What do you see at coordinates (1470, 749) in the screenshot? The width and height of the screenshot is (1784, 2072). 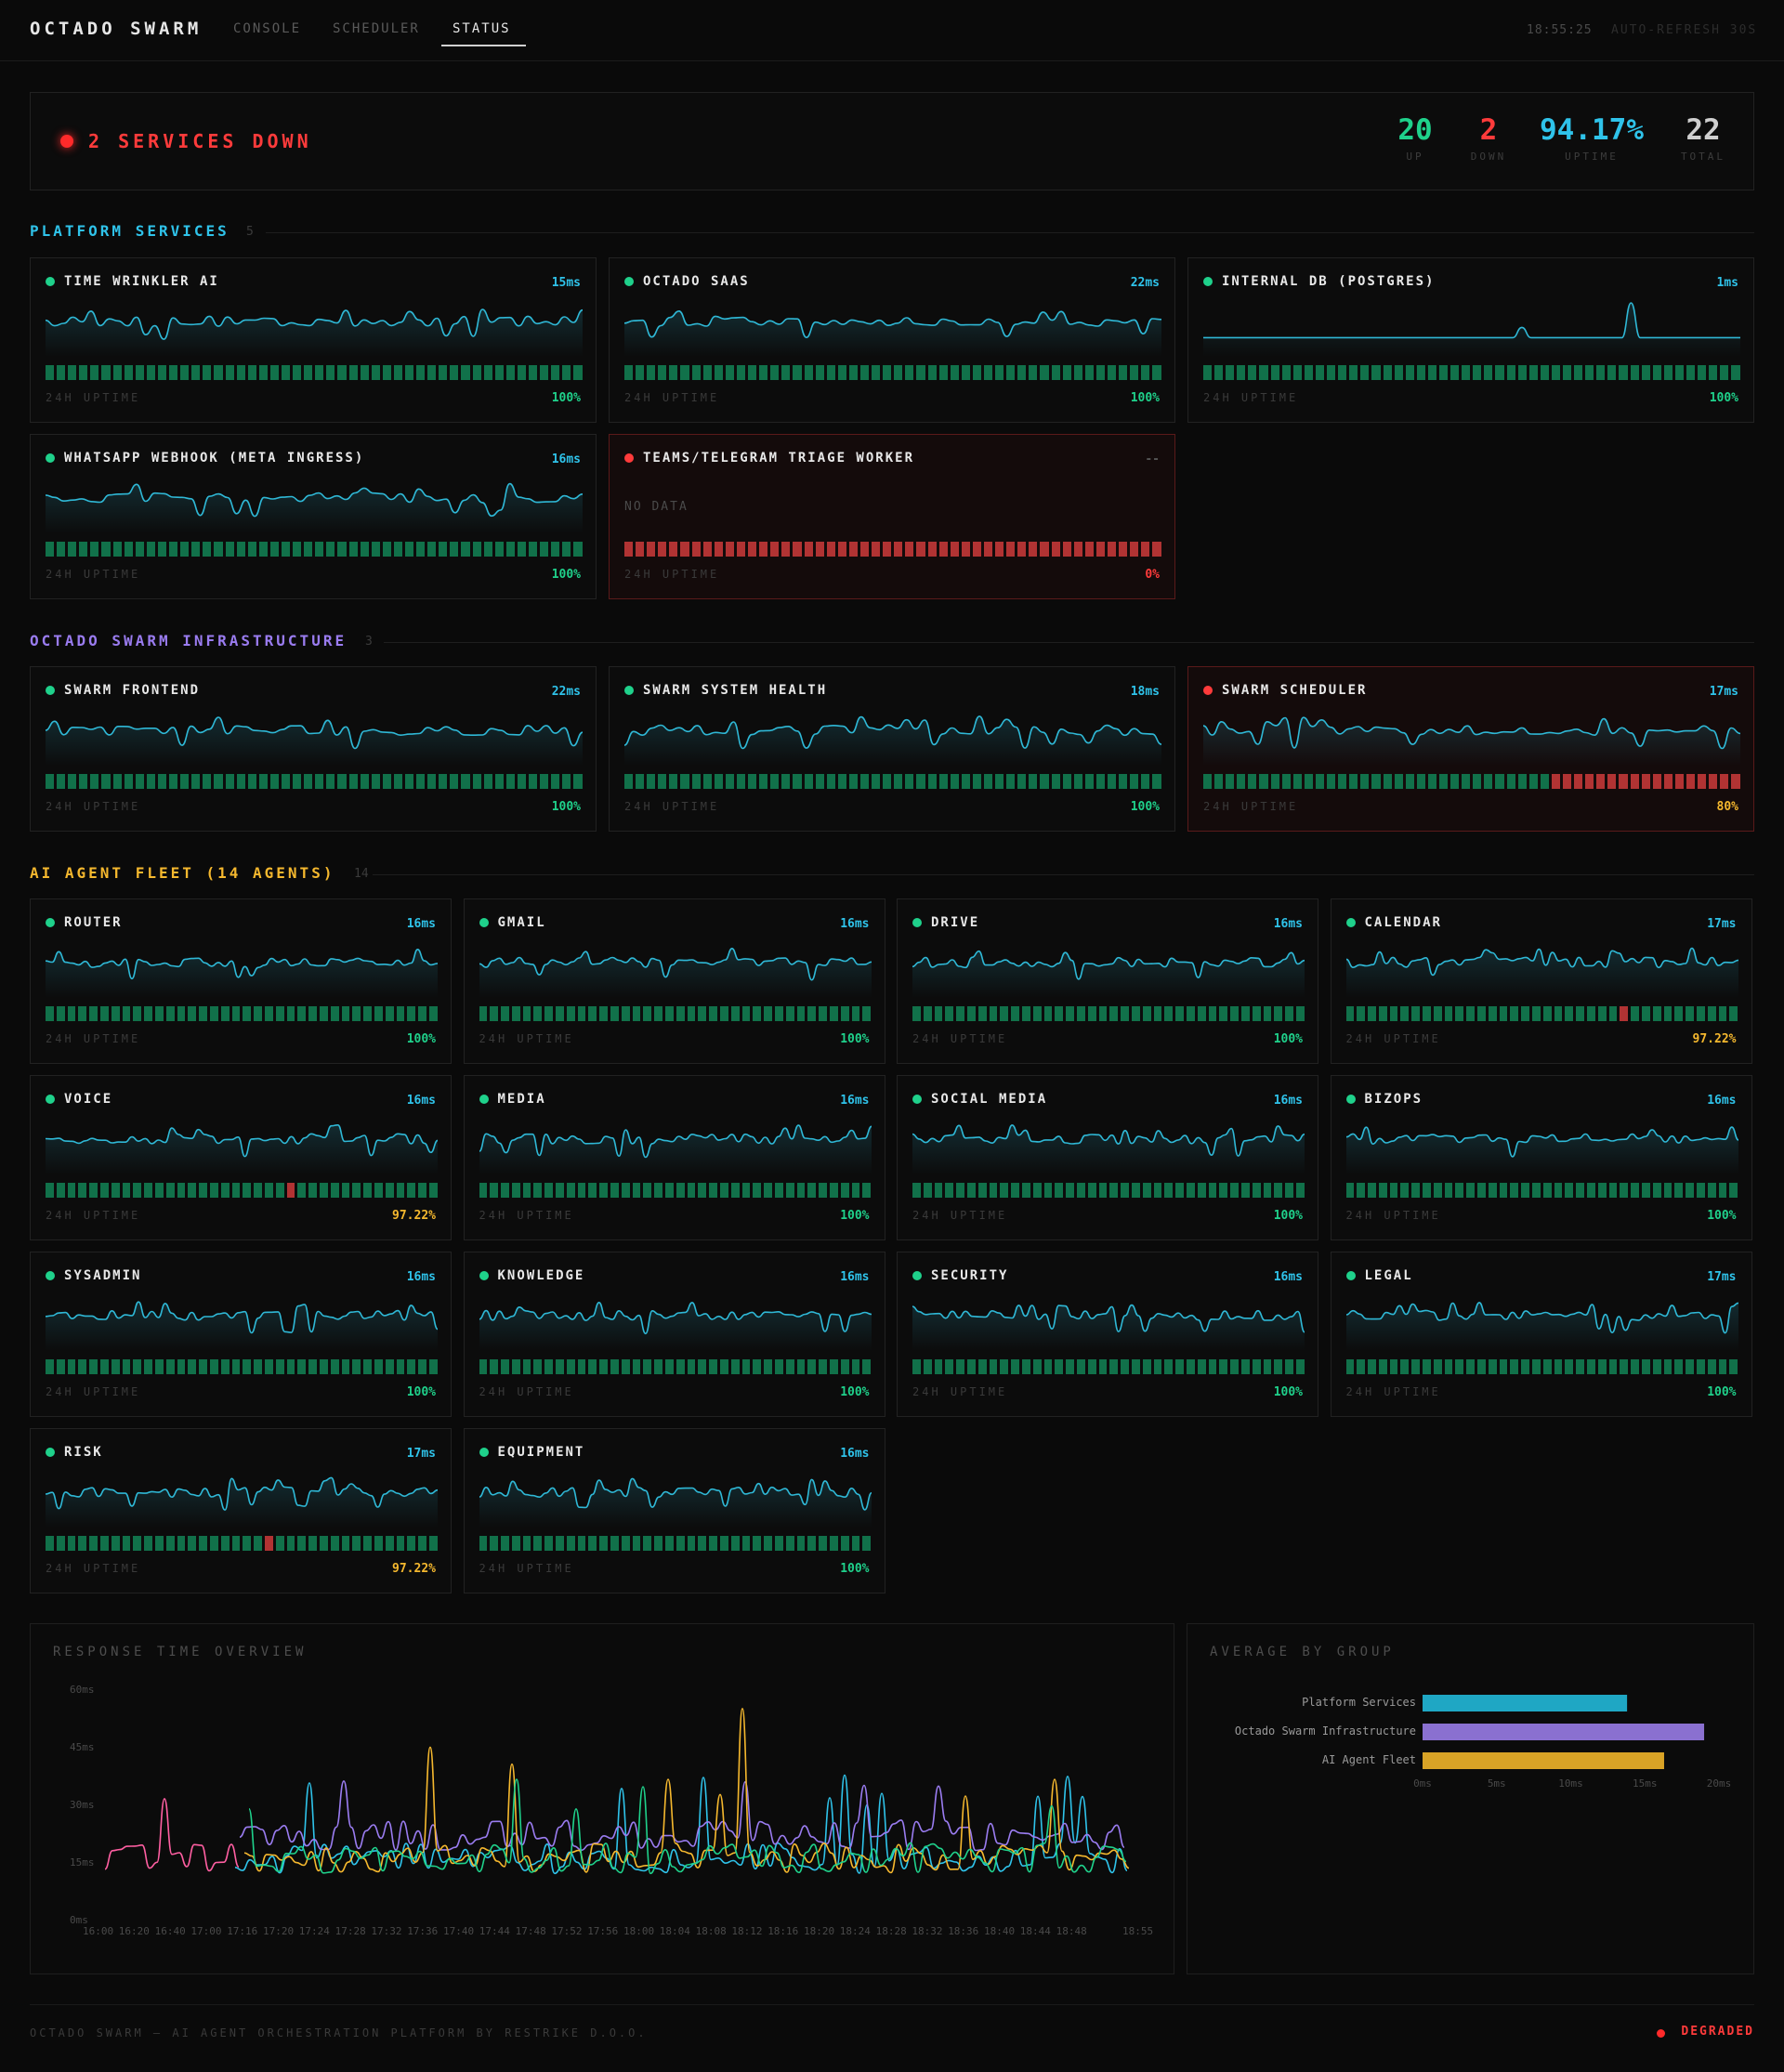 I see `service-card: SWARM SCHEDULER 17ms 24H UPTIME 80%` at bounding box center [1470, 749].